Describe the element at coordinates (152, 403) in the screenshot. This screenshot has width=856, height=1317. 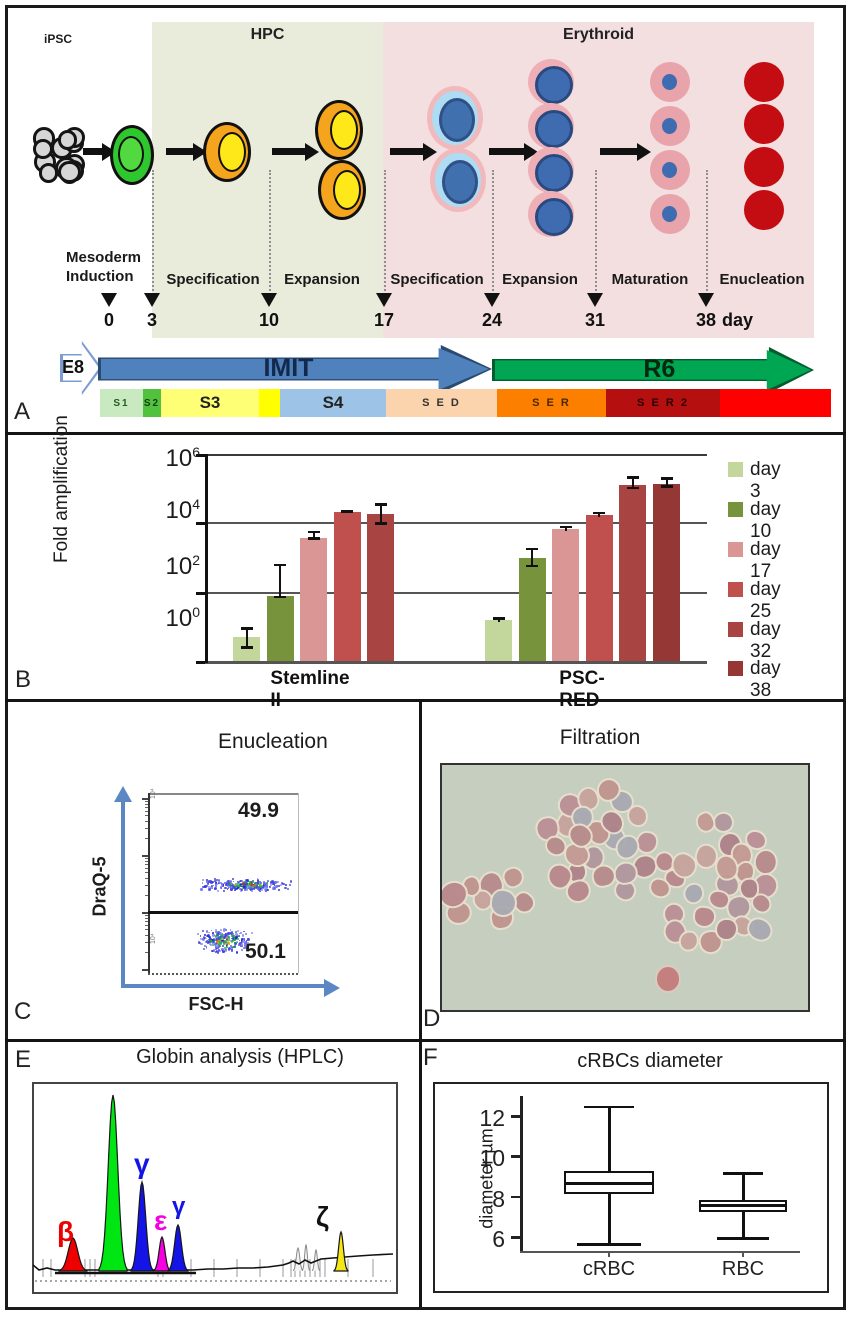
I see `media-stage-segment: S2` at that location.